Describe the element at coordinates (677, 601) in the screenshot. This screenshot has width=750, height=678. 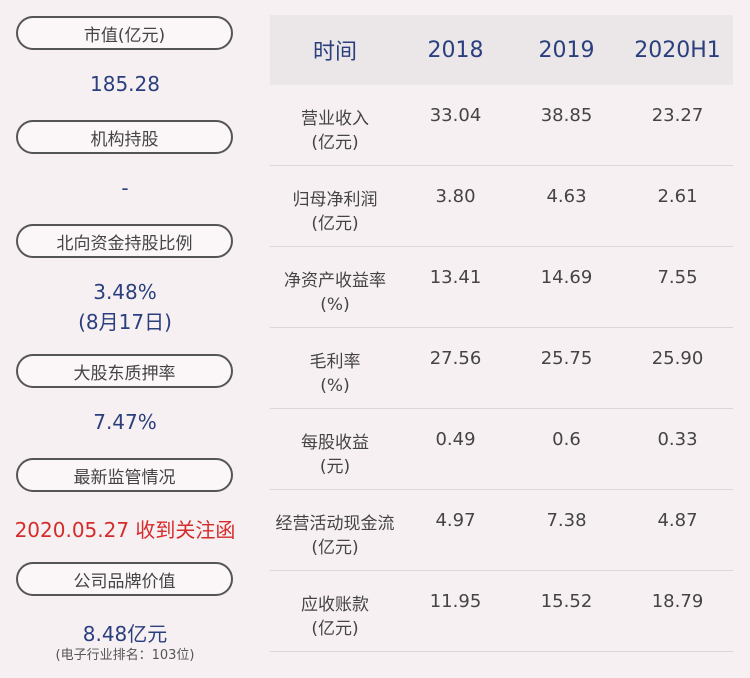
I see `cell-2020h1: 18.79` at that location.